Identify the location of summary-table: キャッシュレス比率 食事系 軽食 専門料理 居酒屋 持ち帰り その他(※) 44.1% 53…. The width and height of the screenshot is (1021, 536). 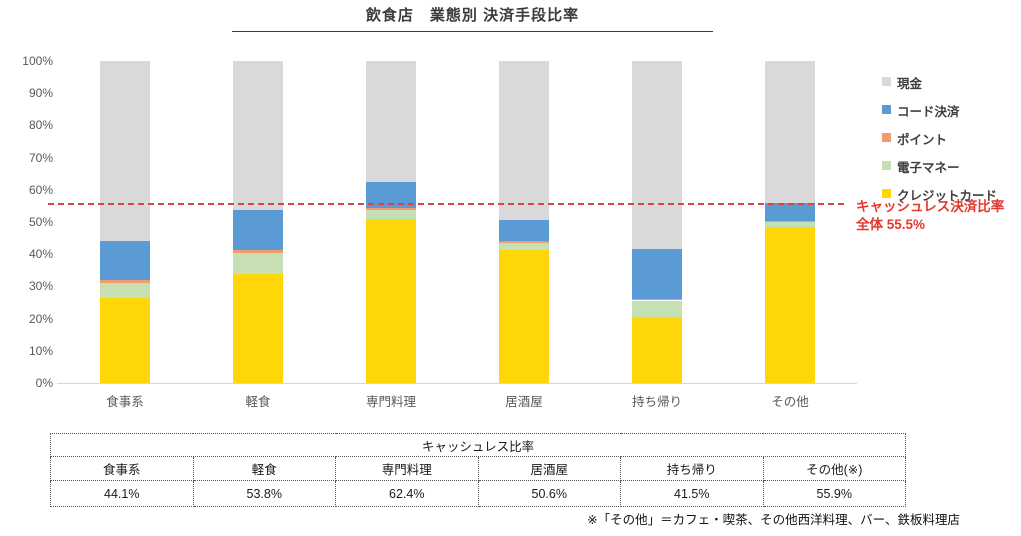
(478, 470).